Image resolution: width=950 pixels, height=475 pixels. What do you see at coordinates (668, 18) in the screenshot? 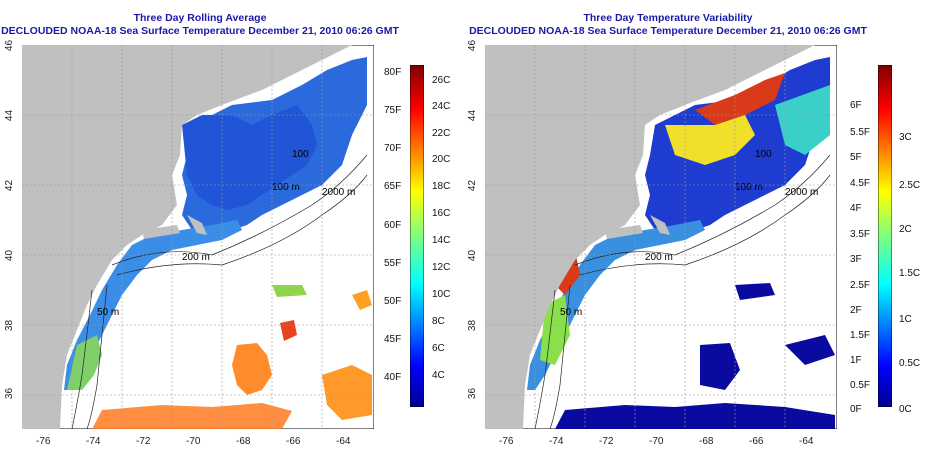
I see `right-title-line1: Three Day Temperature Variability` at bounding box center [668, 18].